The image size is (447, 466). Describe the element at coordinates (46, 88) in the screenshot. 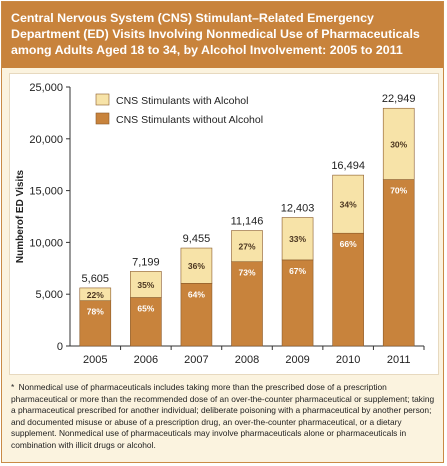

I see `y-tick-label: 25,000` at that location.